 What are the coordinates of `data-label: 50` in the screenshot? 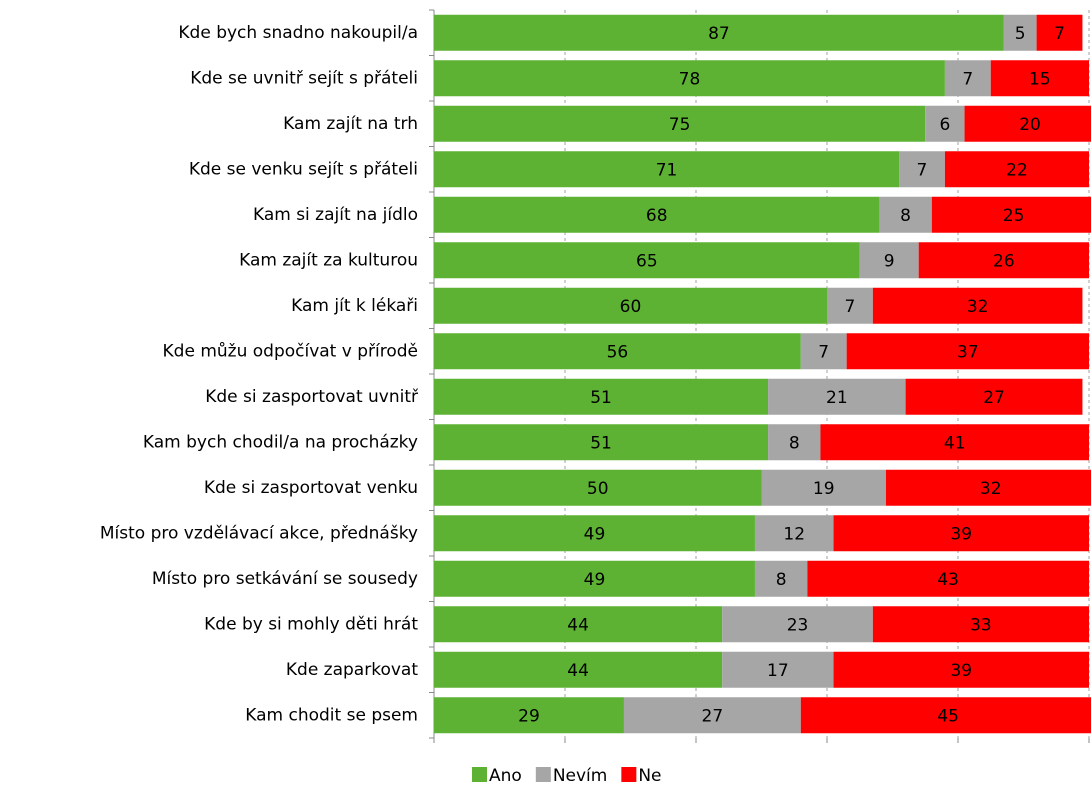 It's located at (598, 489).